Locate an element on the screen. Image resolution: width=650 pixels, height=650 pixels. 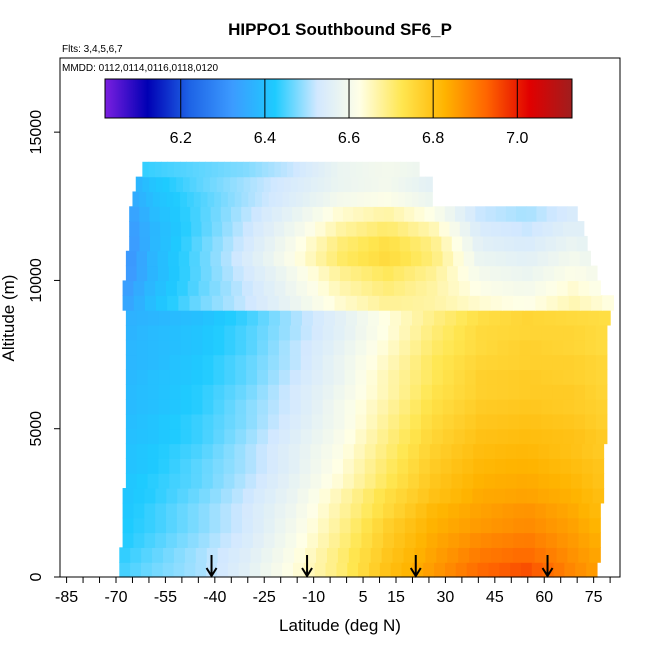
x-tick-label: 5 is located at coordinates (363, 597).